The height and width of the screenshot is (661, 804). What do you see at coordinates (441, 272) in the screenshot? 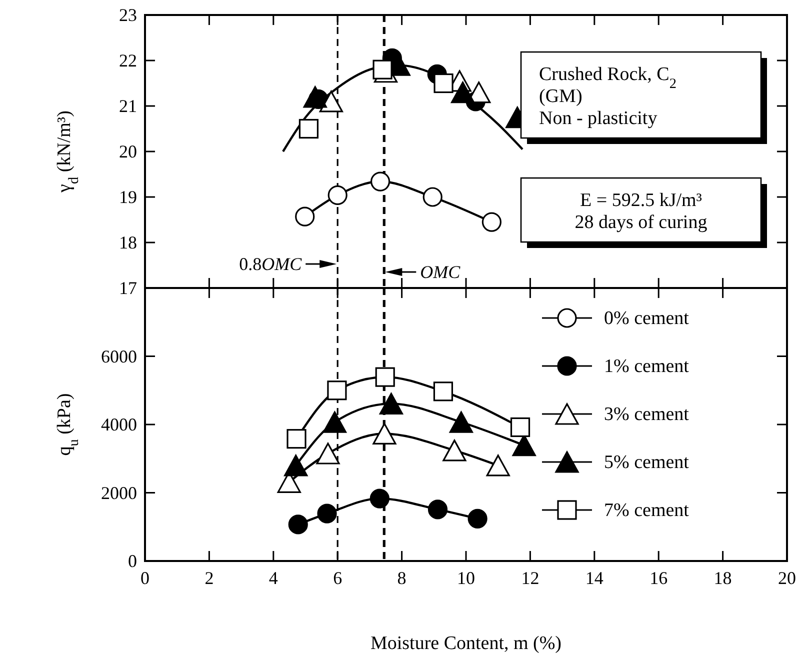
I see `ref-line-label: OMC` at bounding box center [441, 272].